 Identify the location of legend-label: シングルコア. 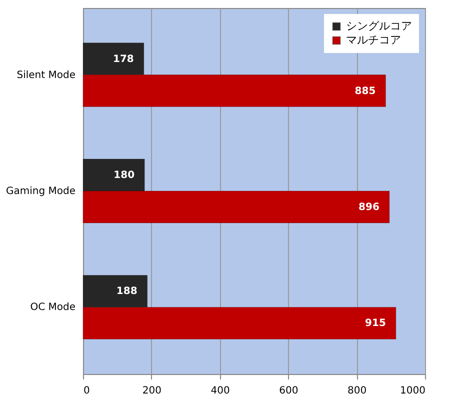
(379, 26).